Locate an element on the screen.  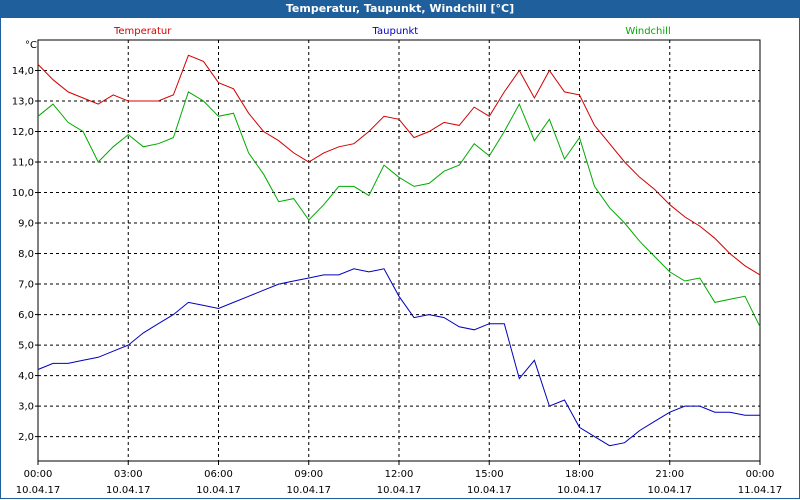
y-tick-label: 12,0 is located at coordinates (23, 132).